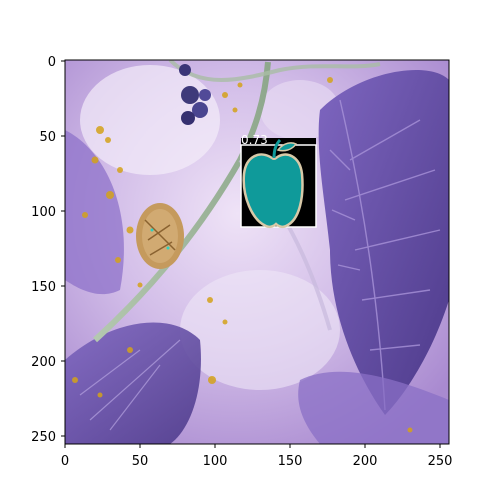  What do you see at coordinates (65, 461) in the screenshot?
I see `x-tick-label: 0` at bounding box center [65, 461].